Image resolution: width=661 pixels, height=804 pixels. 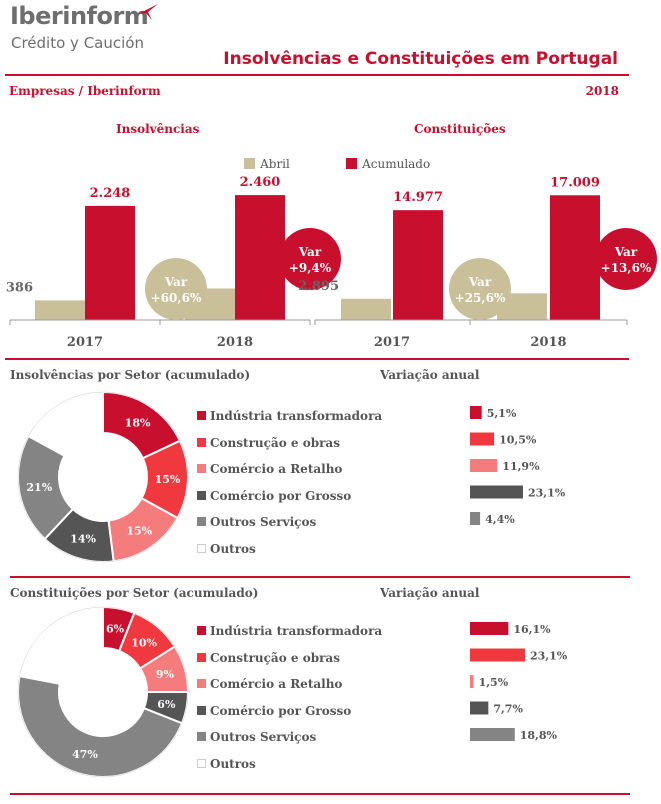 What do you see at coordinates (165, 674) in the screenshot?
I see `donut-slice-label: 9%` at bounding box center [165, 674].